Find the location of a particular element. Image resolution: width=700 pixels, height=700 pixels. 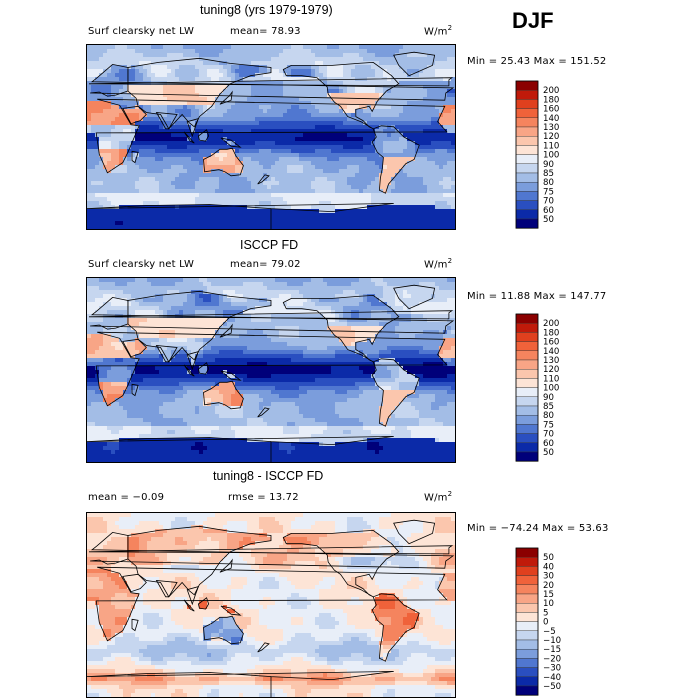

panel3-title: tuning8 - ISCCP FD is located at coordinates (268, 476).